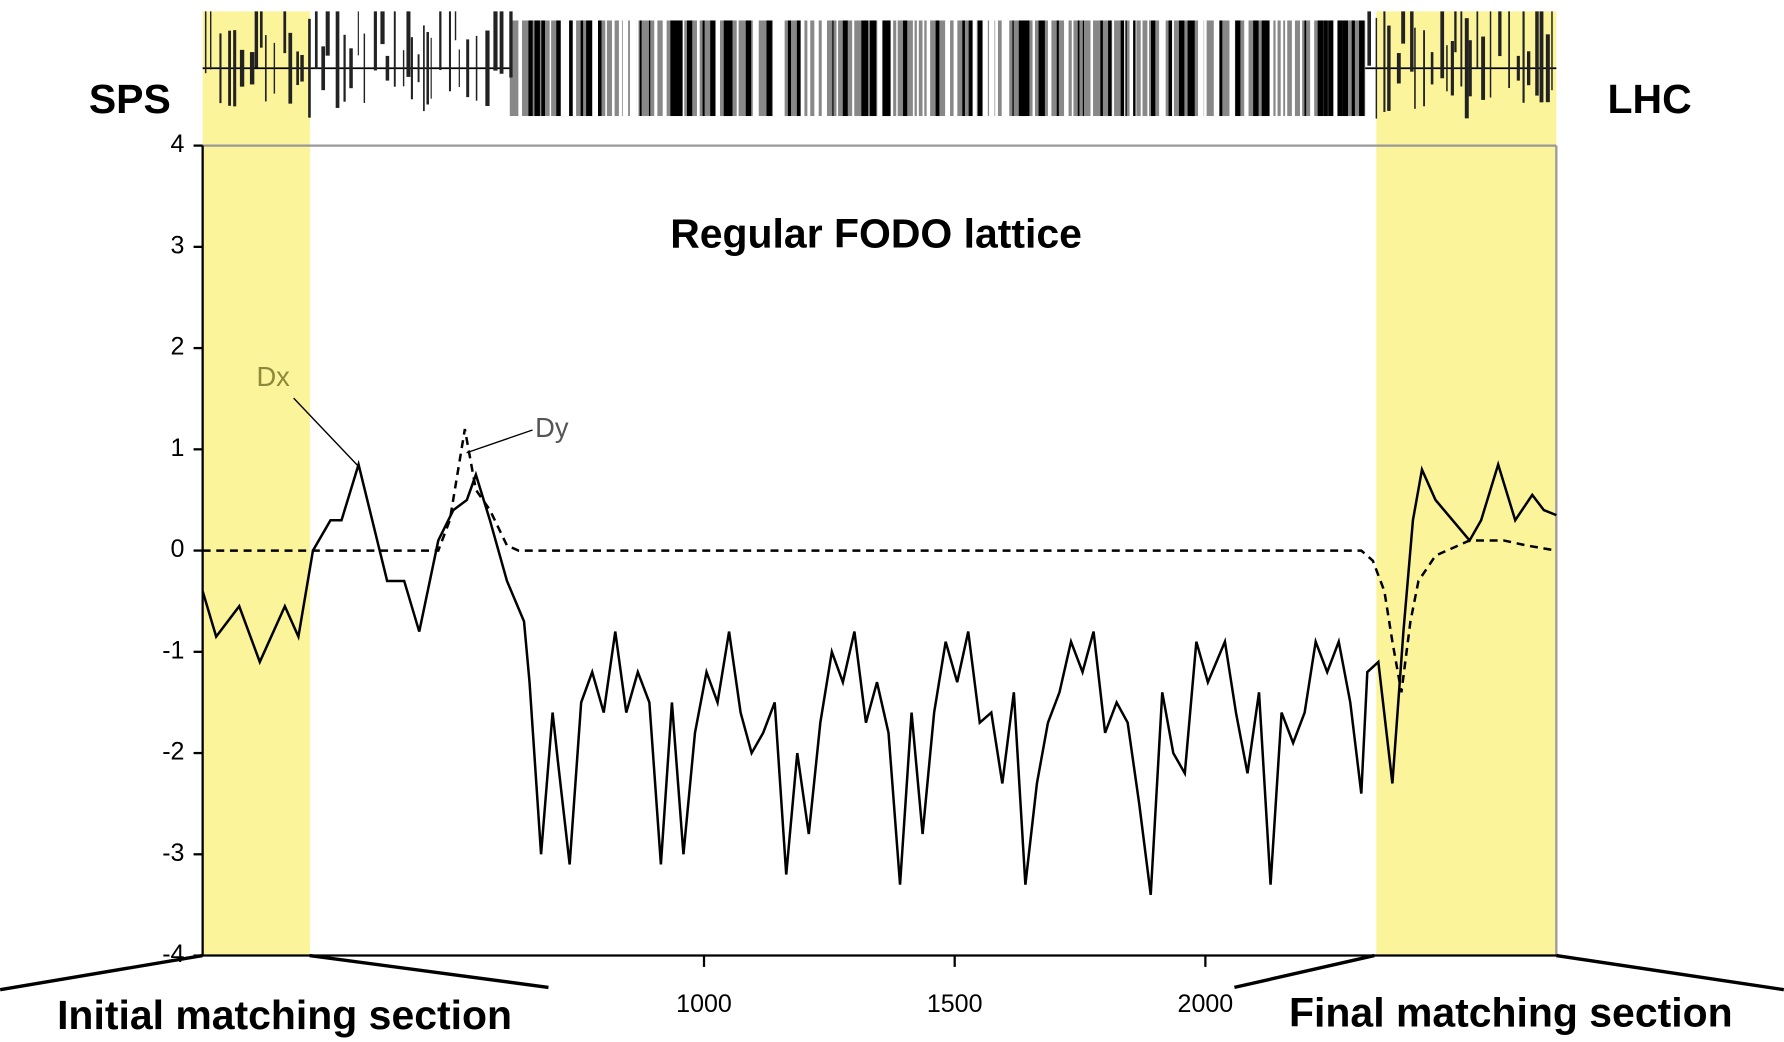 Image resolution: width=1784 pixels, height=1042 pixels. I want to click on y-tick-label: -2, so click(173, 752).